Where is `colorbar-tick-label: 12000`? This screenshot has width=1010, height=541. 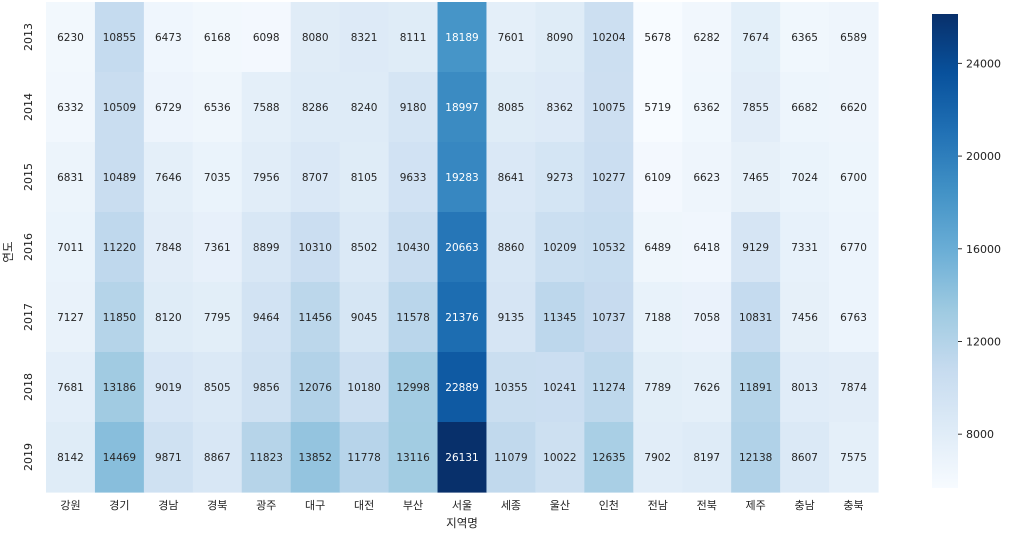
colorbar-tick-label: 12000 is located at coordinates (983, 341).